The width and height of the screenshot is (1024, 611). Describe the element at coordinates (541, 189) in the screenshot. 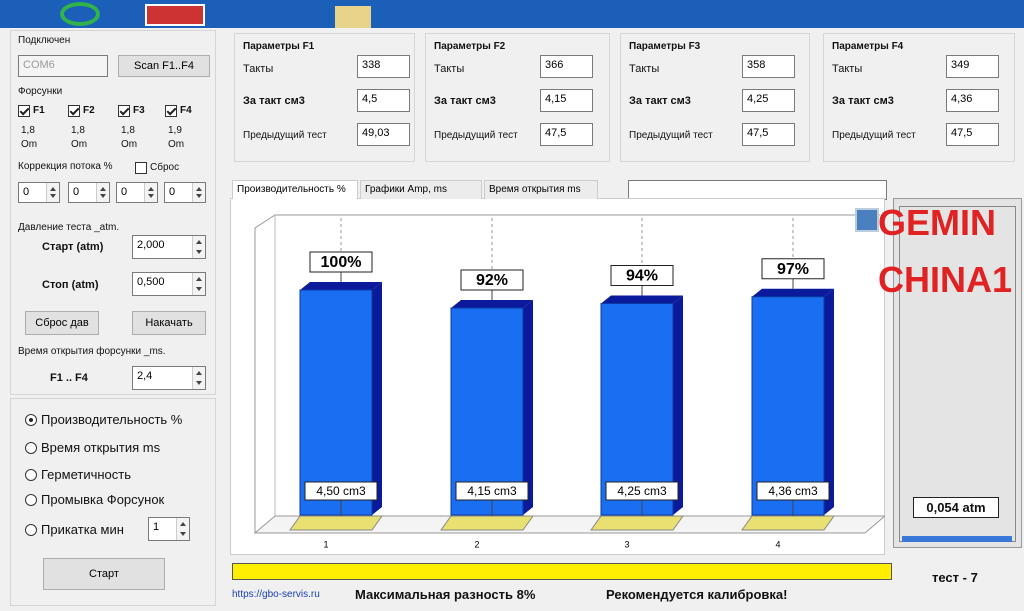

I see `tab: Время открытия ms` at that location.